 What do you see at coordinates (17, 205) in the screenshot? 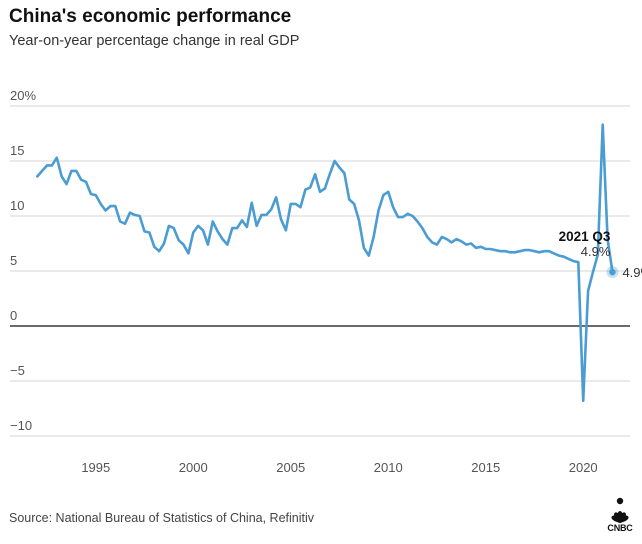
I see `y-tick-label: 10` at bounding box center [17, 205].